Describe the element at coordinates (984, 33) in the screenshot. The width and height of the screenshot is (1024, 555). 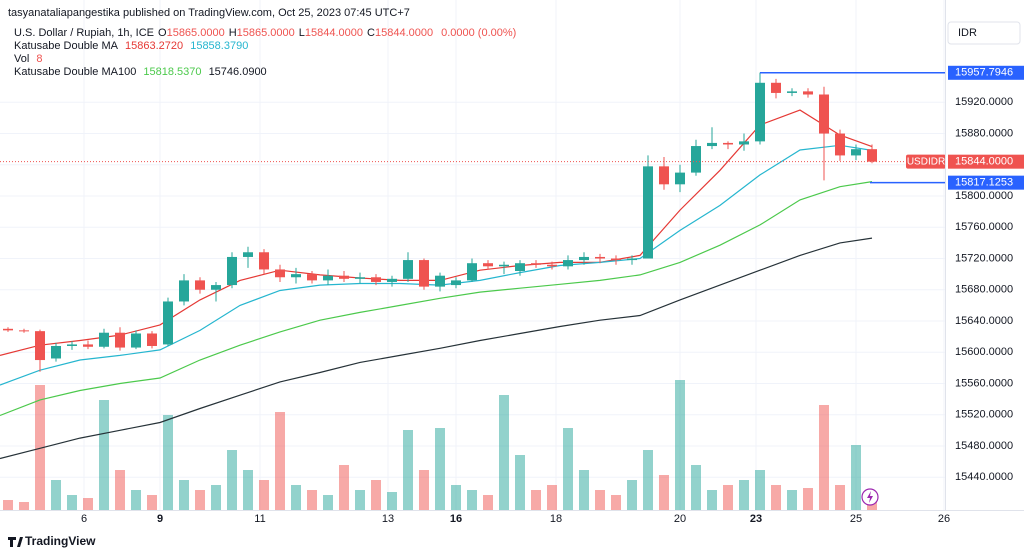
I see `currency-box` at that location.